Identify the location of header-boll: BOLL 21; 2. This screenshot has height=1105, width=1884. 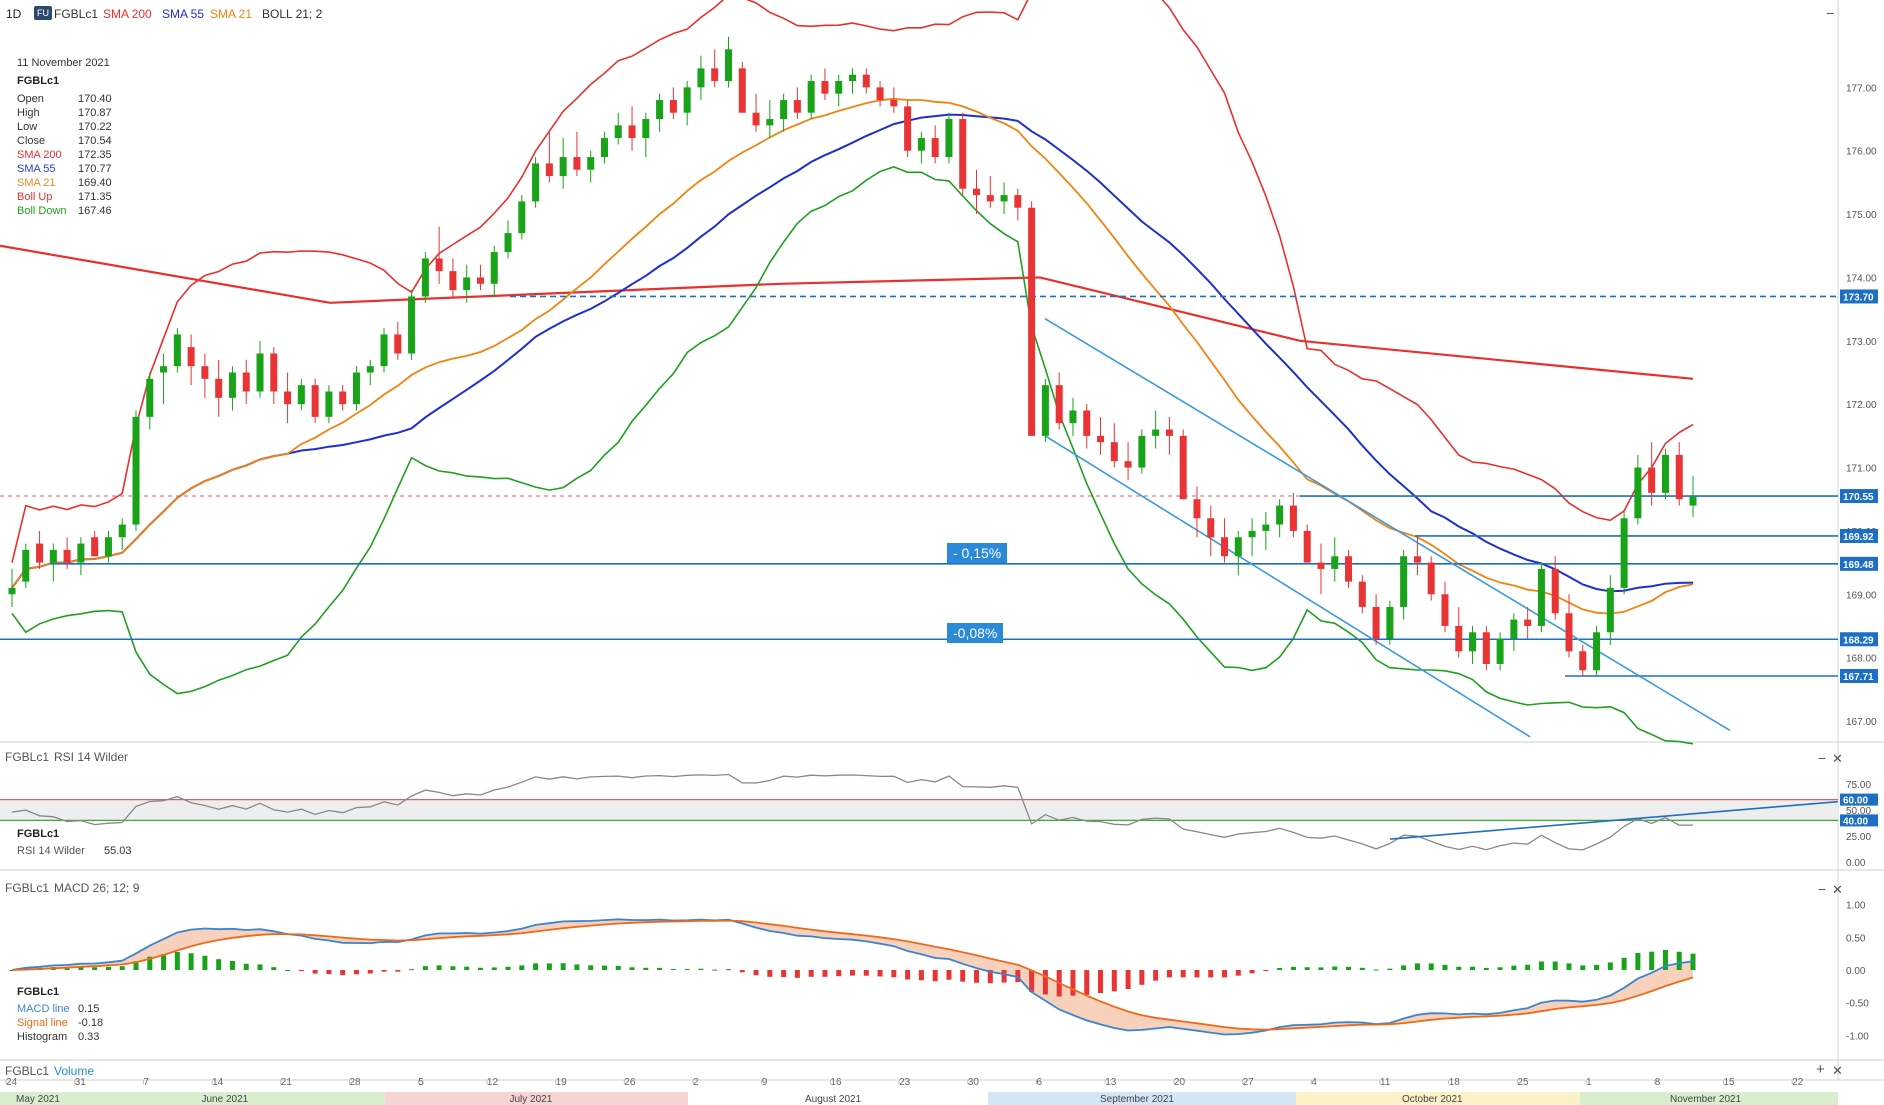
(292, 14).